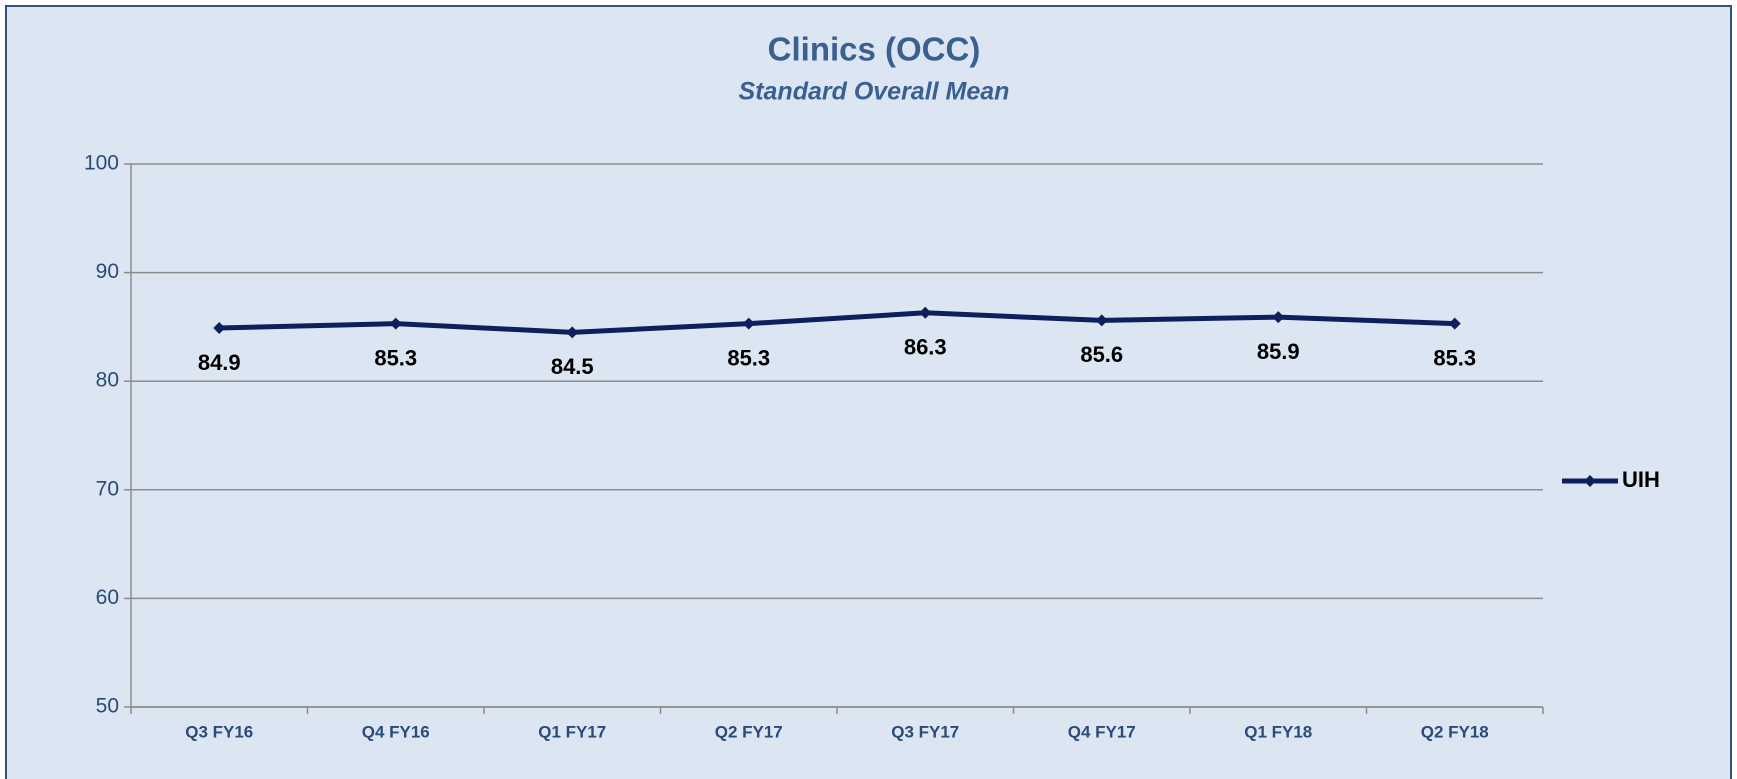 The width and height of the screenshot is (1737, 779). Describe the element at coordinates (1590, 481) in the screenshot. I see `legend-marker` at that location.